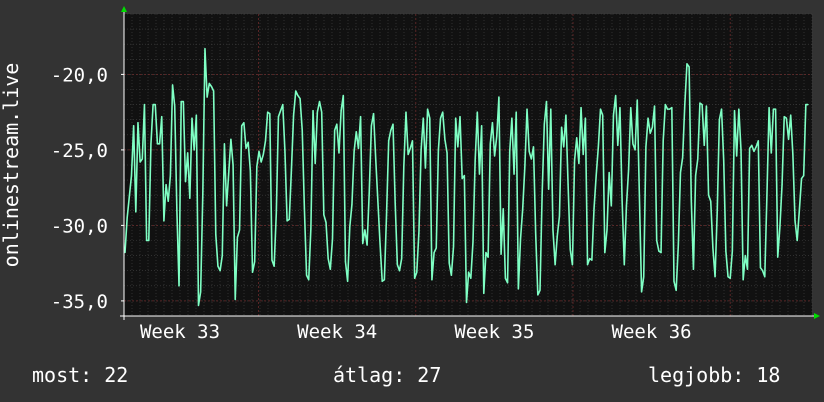 The height and width of the screenshot is (402, 824). What do you see at coordinates (817, 316) in the screenshot?
I see `x-axis-arrow-icon` at bounding box center [817, 316].